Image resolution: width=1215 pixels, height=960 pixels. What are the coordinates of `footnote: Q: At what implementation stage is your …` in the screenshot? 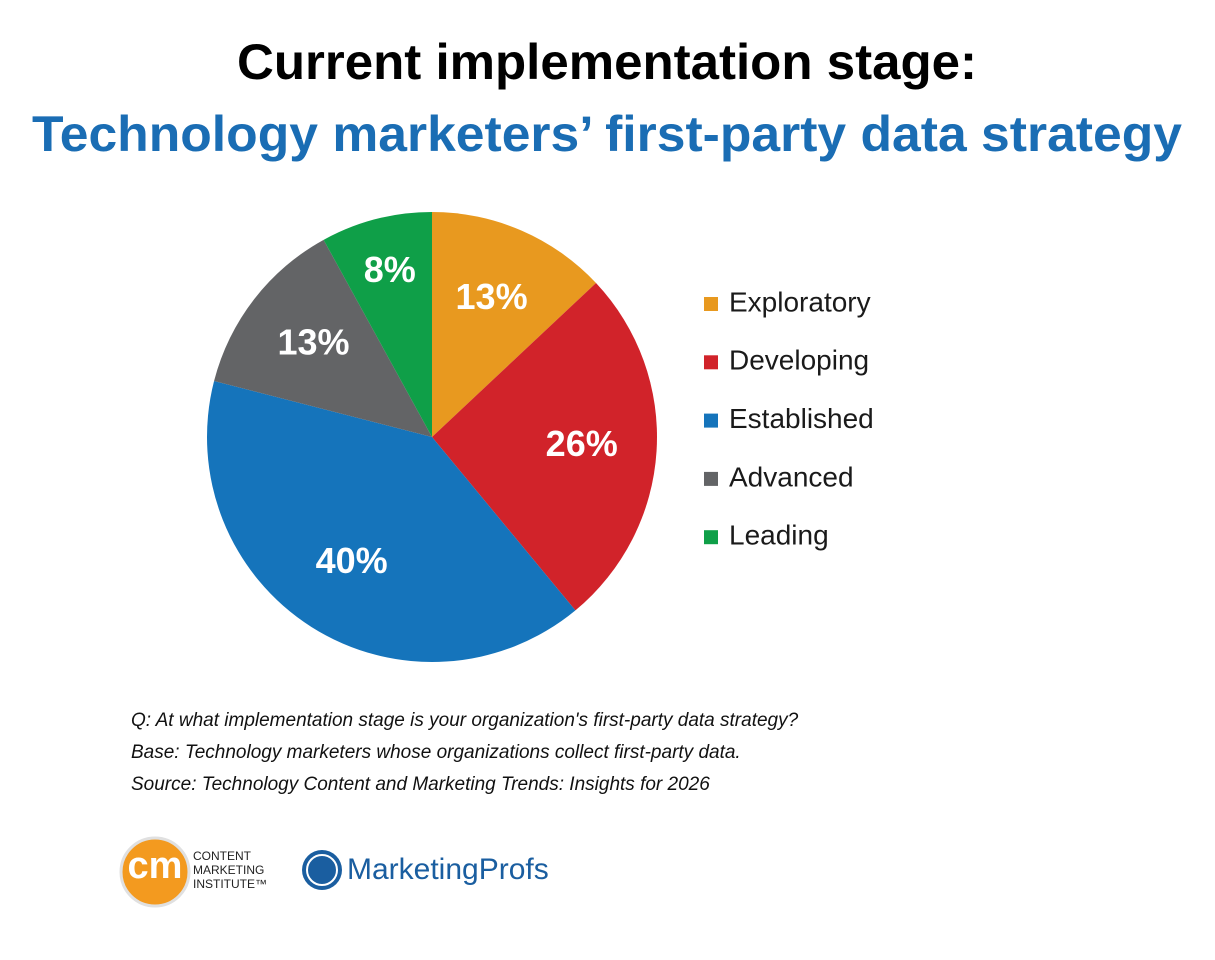 It's located at (465, 720).